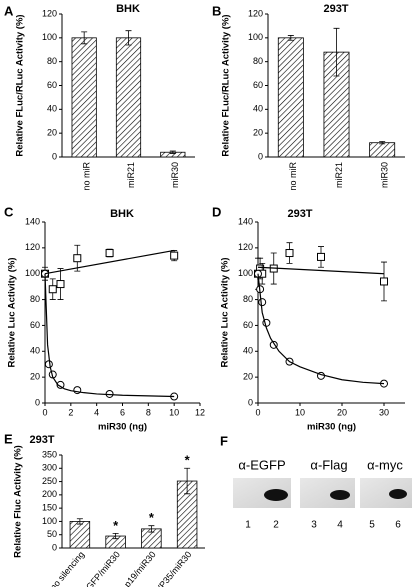 The width and height of the screenshot is (416, 587). Describe the element at coordinates (174, 412) in the screenshot. I see `x-tick-label: 10` at that location.